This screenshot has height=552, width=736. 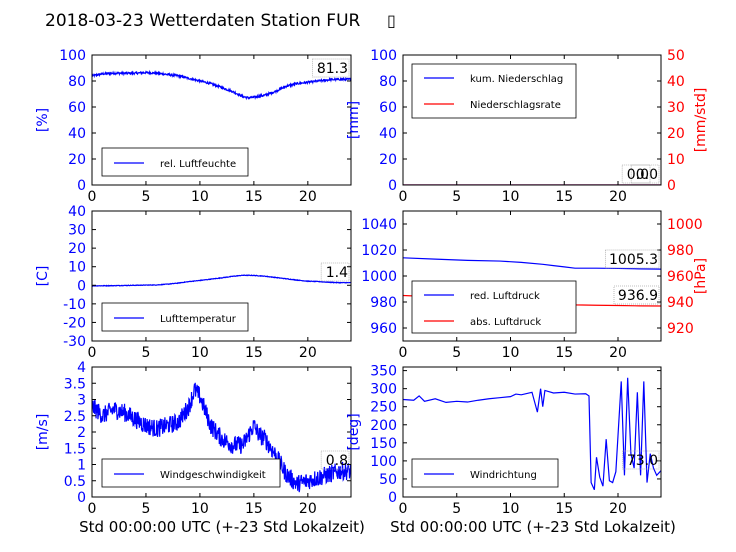 What do you see at coordinates (515, 105) in the screenshot?
I see `legend-label: Niederschlagsrate` at bounding box center [515, 105].